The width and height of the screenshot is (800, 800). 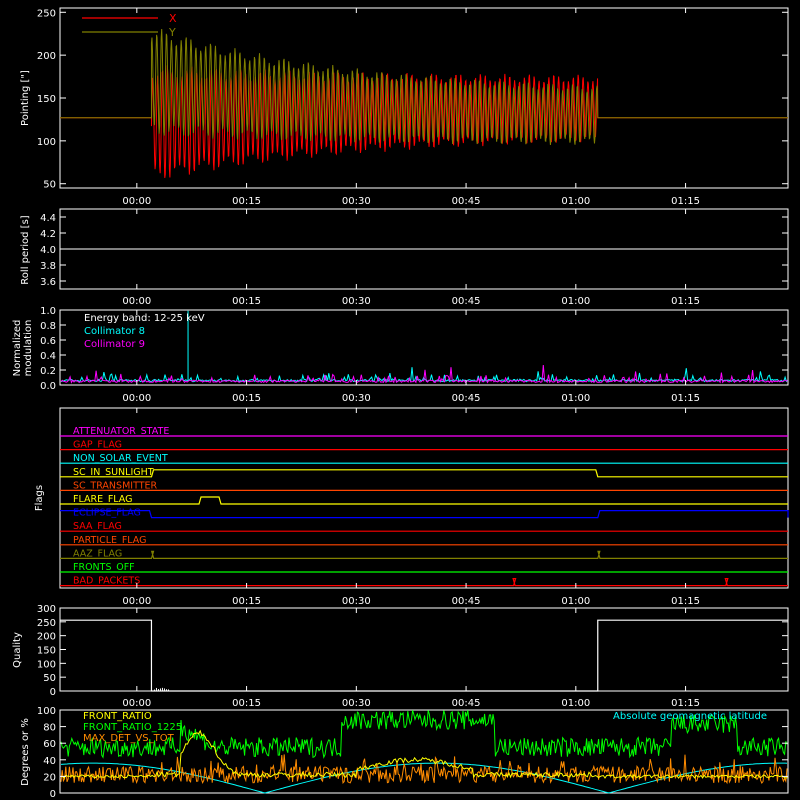 What do you see at coordinates (114, 331) in the screenshot?
I see `legend-collimator-8: Collimator 8` at bounding box center [114, 331].